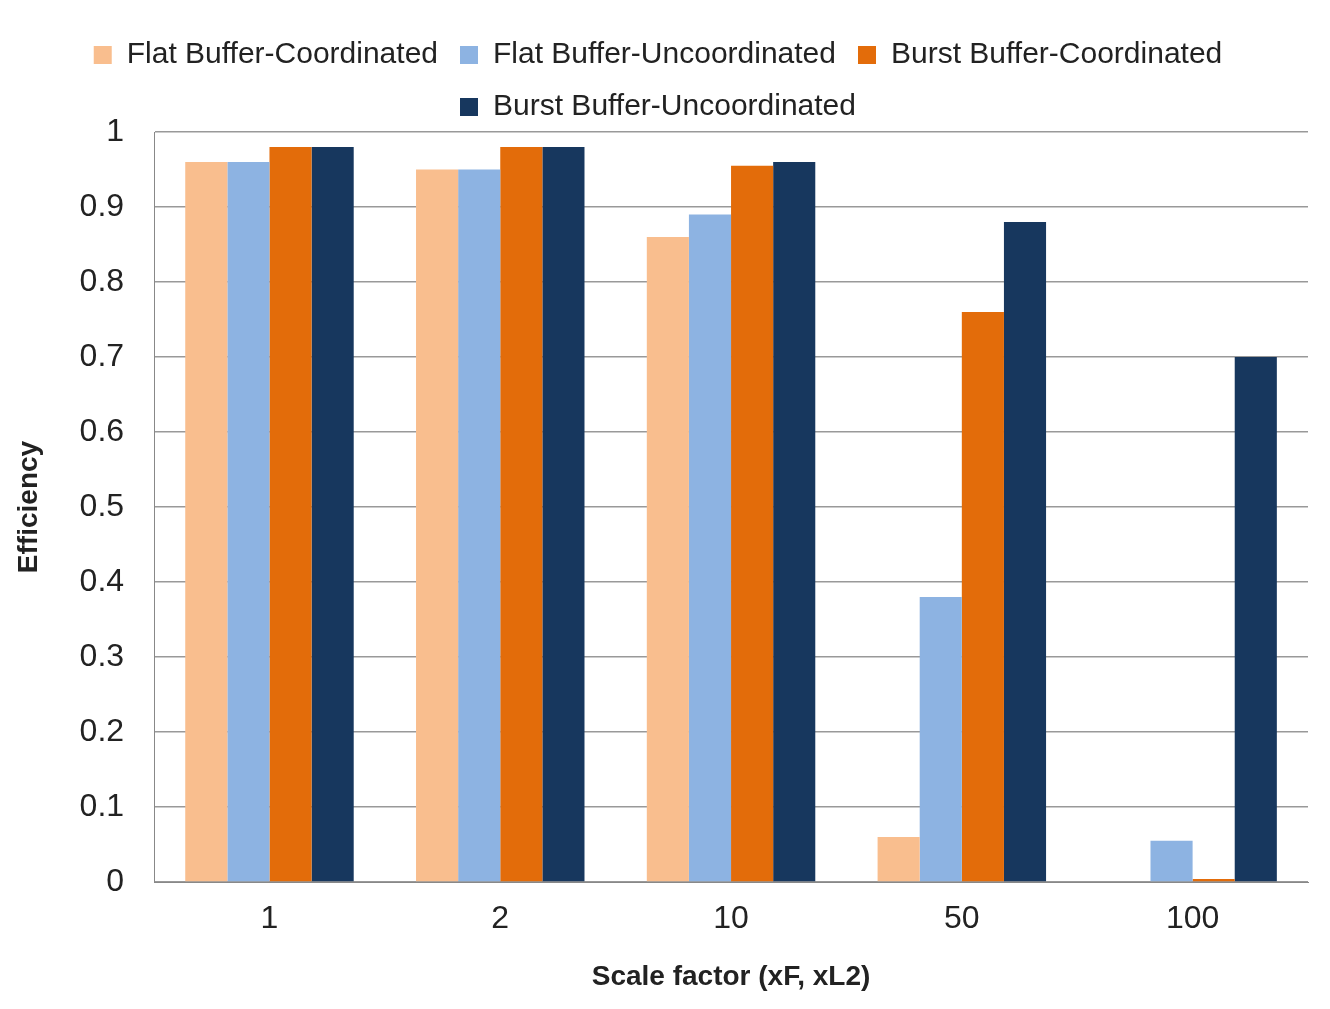 The height and width of the screenshot is (1009, 1330). Describe the element at coordinates (731, 975) in the screenshot. I see `x-axis-title: Scale factor (xF, xL2)` at that location.